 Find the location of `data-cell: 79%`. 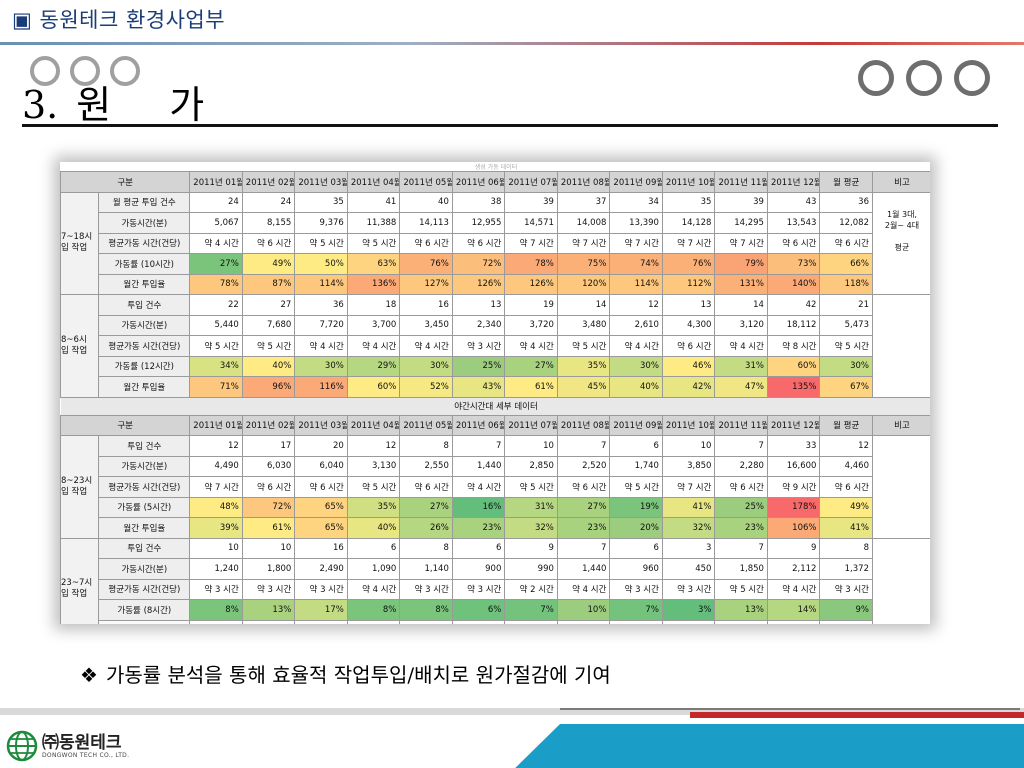

data-cell: 79% is located at coordinates (741, 264).